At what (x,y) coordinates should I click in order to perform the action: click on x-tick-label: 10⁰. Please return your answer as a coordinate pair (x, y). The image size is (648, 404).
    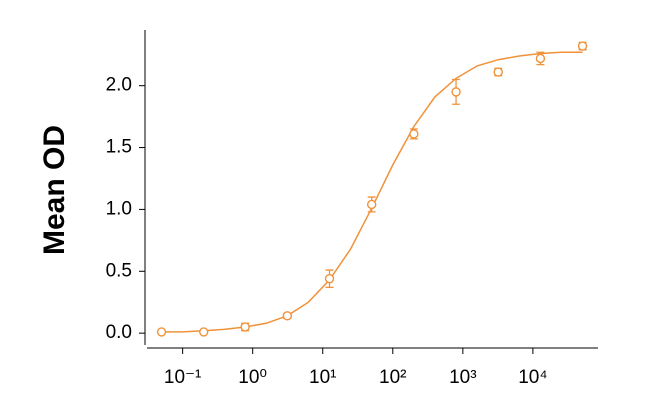
    Looking at the image, I should click on (252, 377).